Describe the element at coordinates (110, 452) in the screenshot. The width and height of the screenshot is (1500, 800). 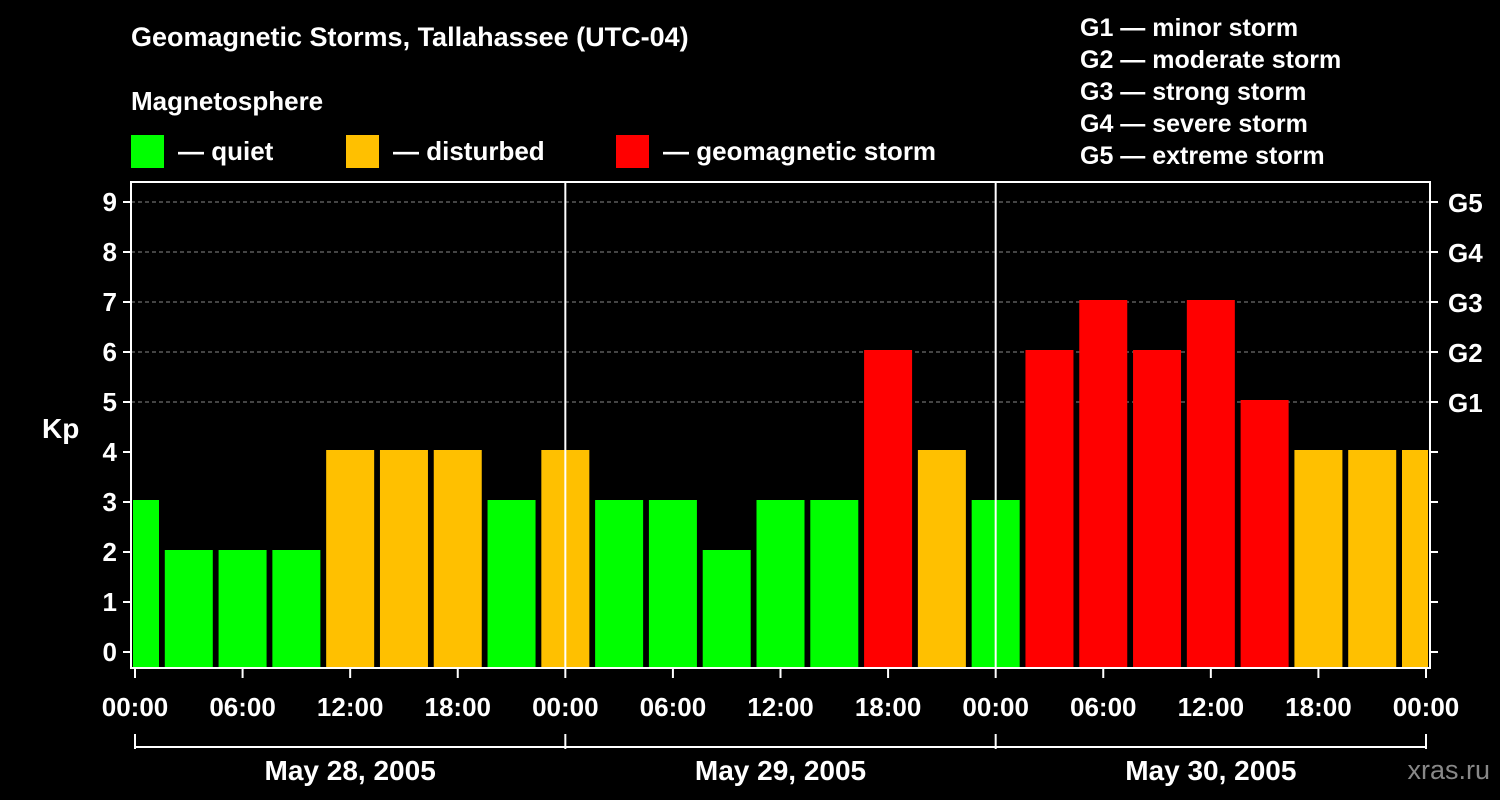
I see `y-tick-label: 4` at that location.